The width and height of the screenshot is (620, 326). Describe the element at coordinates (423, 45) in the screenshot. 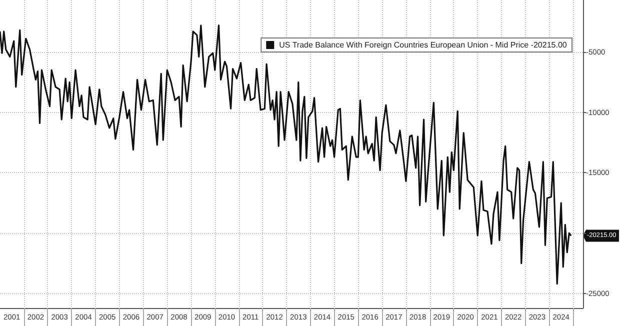

I see `legend-label: US Trade Balance With Foreign Countries European Union - Mid Price -20215.00` at that location.